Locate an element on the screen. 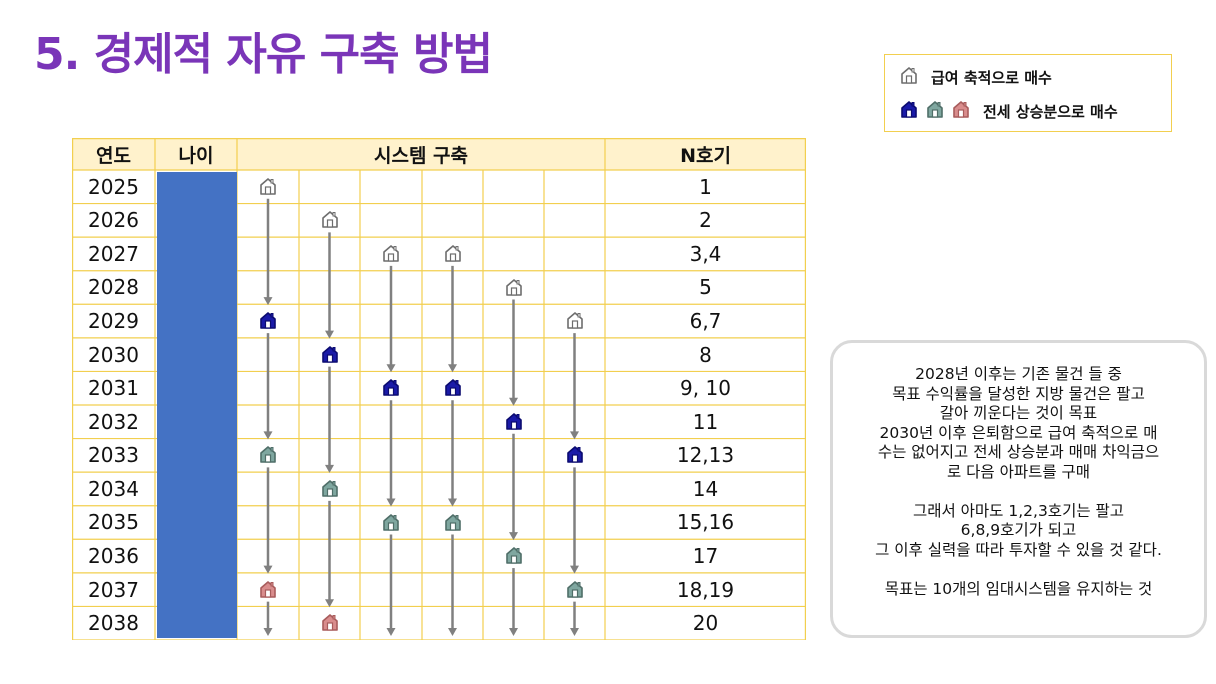 This screenshot has width=1216, height=684. legend-salary-label: 급여 축적으로 매수 is located at coordinates (991, 77).